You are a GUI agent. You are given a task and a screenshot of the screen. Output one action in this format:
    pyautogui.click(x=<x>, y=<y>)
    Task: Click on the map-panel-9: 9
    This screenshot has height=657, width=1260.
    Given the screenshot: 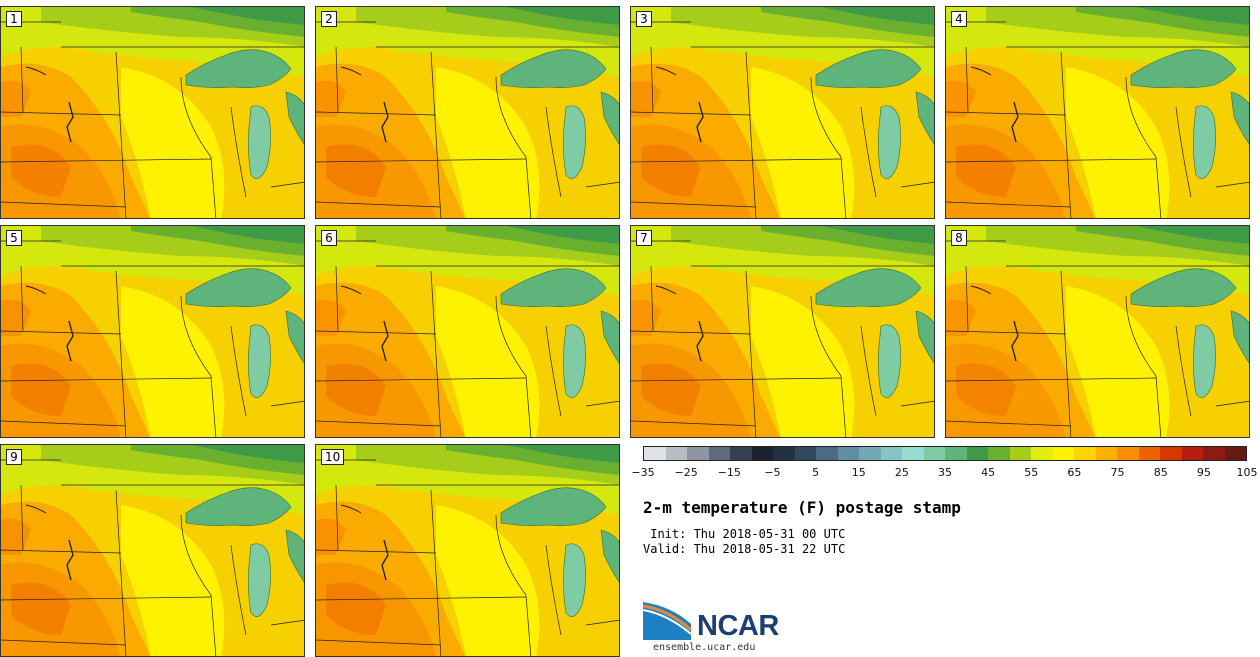 What is the action you would take?
    pyautogui.click(x=152, y=550)
    